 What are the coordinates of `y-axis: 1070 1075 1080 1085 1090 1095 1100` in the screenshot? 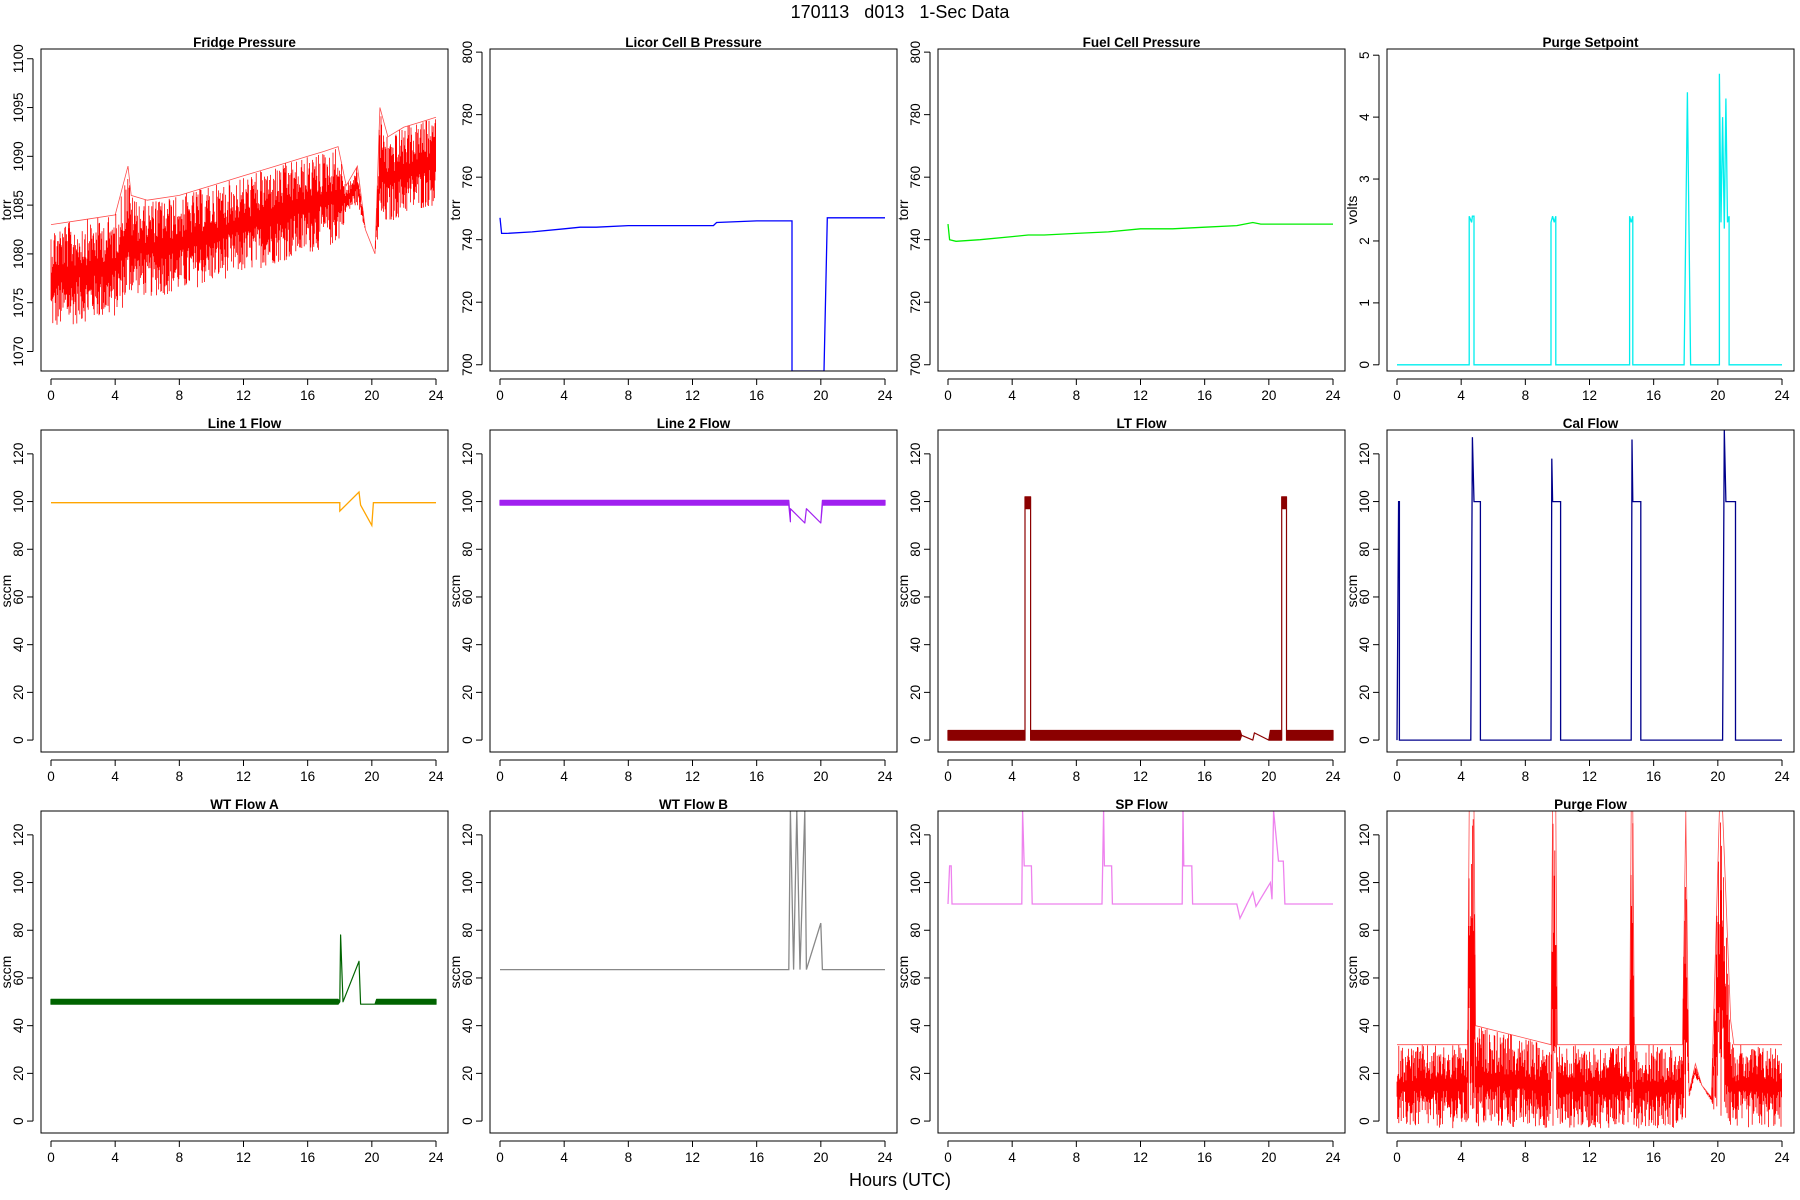 It's located at (22, 205).